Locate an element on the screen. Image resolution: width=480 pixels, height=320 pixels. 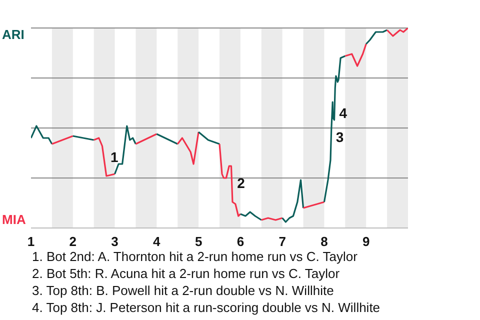
text: MIA is located at coordinates (14, 219).